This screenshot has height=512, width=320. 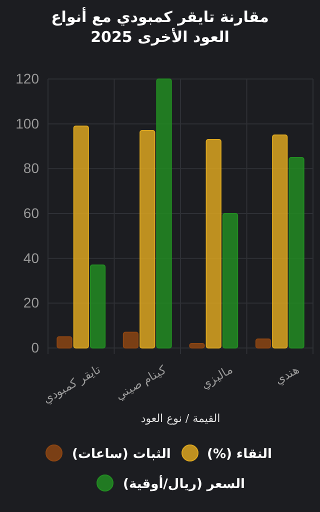 What do you see at coordinates (31, 212) in the screenshot?
I see `y-tick-label: 60` at bounding box center [31, 212].